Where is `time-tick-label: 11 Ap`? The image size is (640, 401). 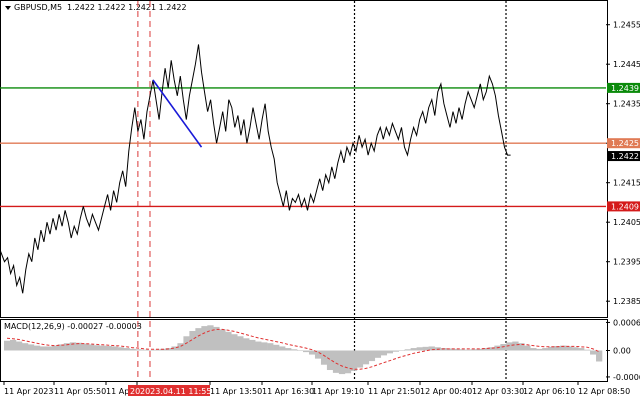 time-tick-label: 11 Ap is located at coordinates (117, 391).